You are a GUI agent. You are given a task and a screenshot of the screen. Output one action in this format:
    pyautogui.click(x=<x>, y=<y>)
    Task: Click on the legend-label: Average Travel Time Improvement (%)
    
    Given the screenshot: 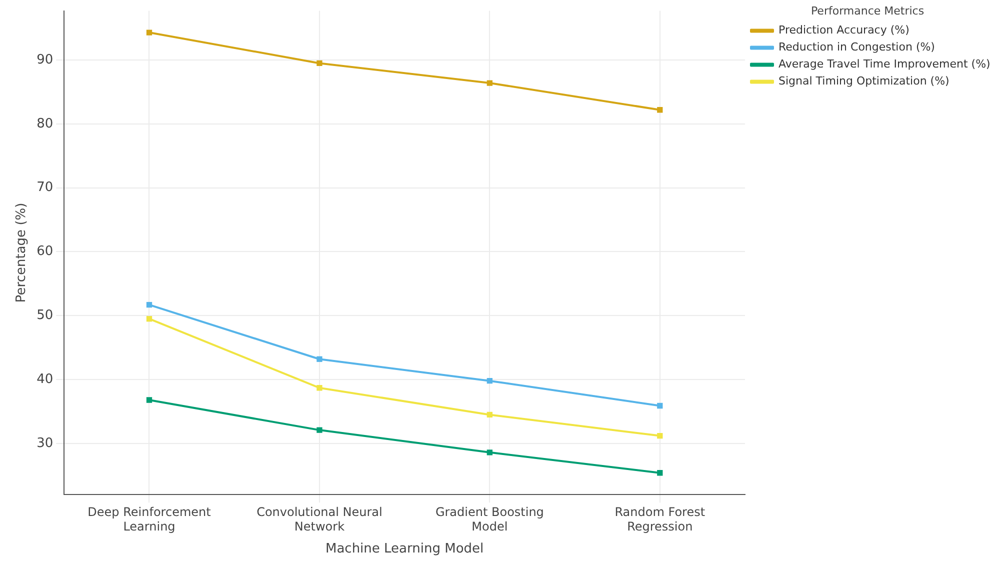 What is the action you would take?
    pyautogui.click(x=884, y=64)
    